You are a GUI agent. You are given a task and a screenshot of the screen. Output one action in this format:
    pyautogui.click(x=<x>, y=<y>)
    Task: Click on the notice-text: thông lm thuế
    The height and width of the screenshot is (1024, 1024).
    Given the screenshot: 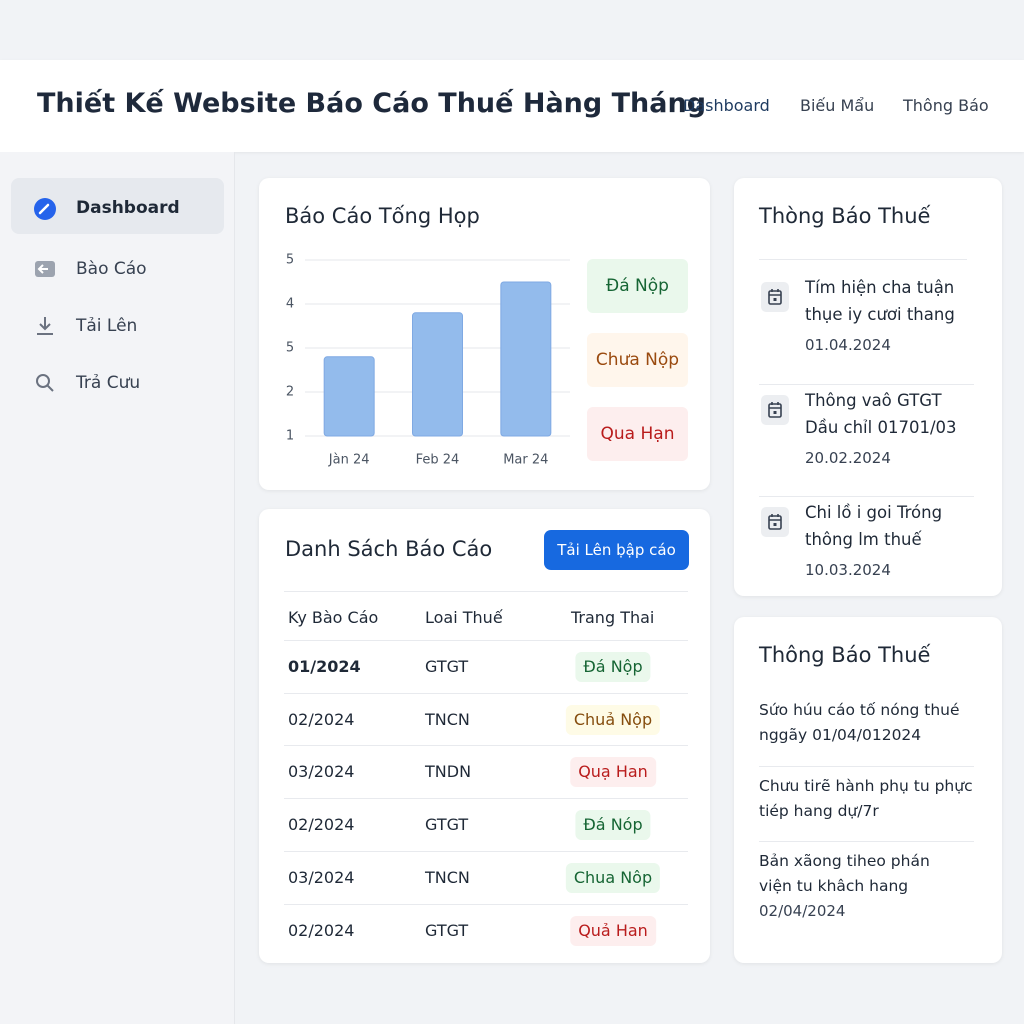 What is the action you would take?
    pyautogui.click(x=863, y=539)
    